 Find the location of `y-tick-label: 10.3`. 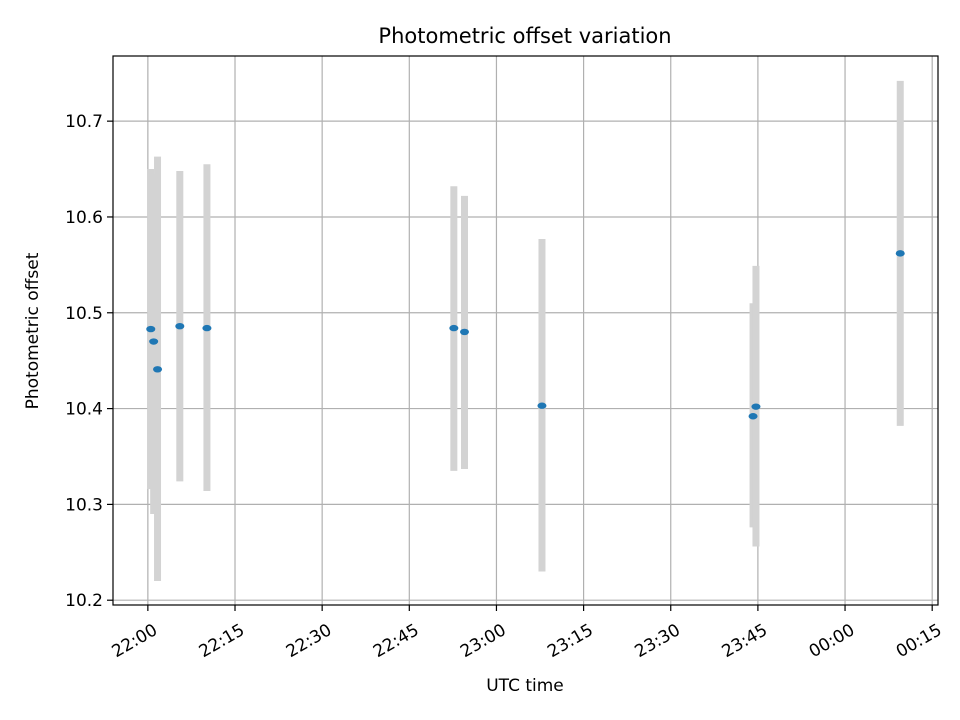

y-tick-label: 10.3 is located at coordinates (84, 505).